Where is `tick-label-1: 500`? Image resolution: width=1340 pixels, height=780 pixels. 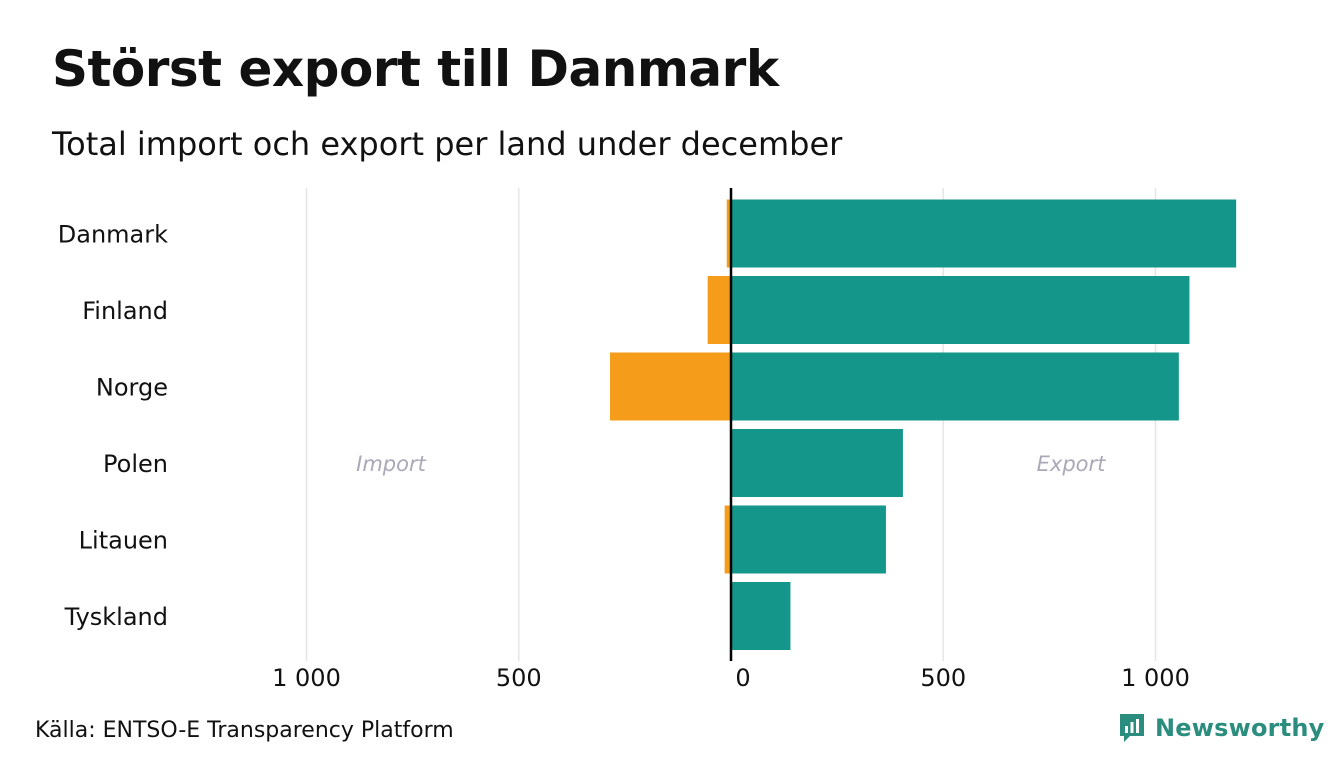 tick-label-1: 500 is located at coordinates (519, 678).